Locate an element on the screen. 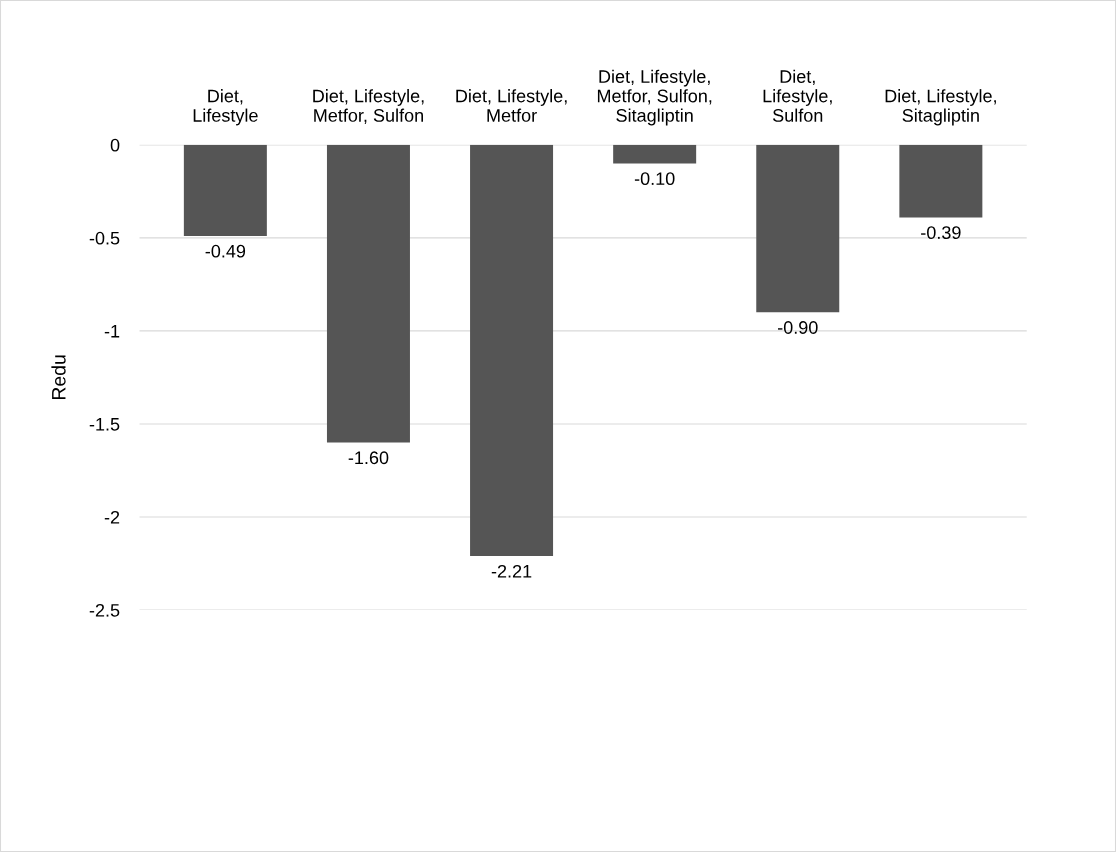 This screenshot has height=852, width=1116. y-tick-label: -2.5 is located at coordinates (104, 610).